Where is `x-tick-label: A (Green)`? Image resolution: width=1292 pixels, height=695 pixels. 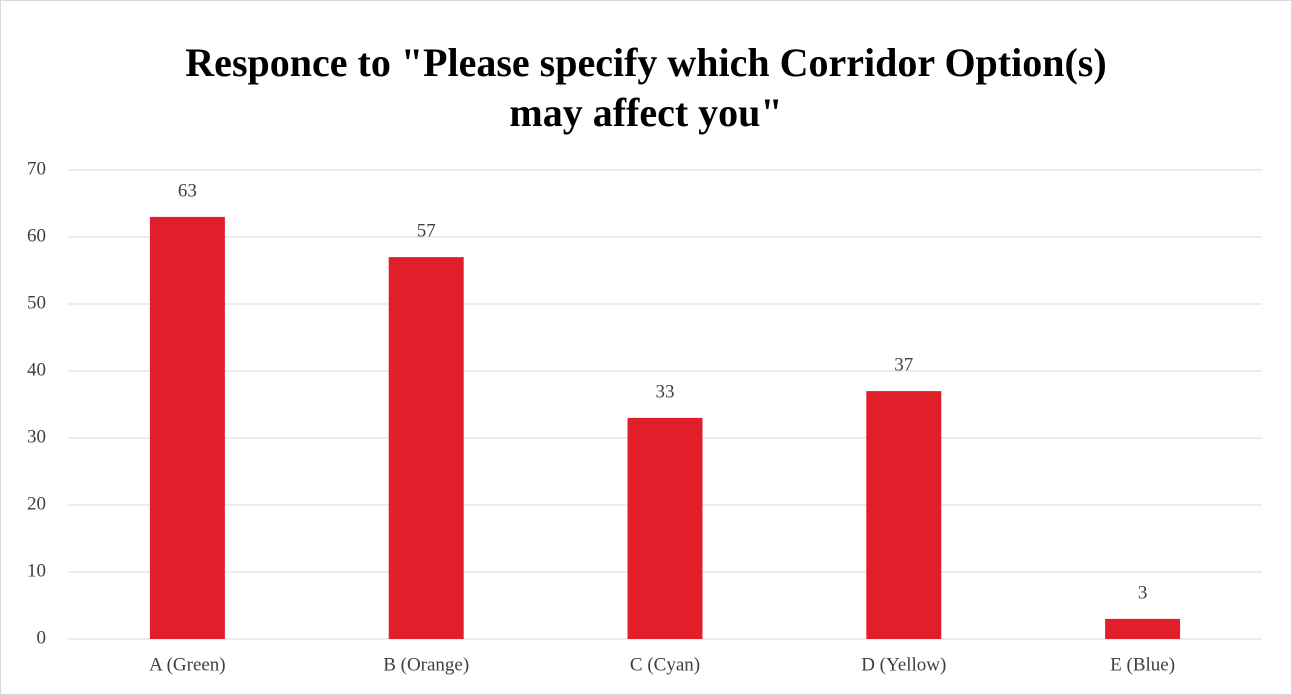 x-tick-label: A (Green) is located at coordinates (187, 664).